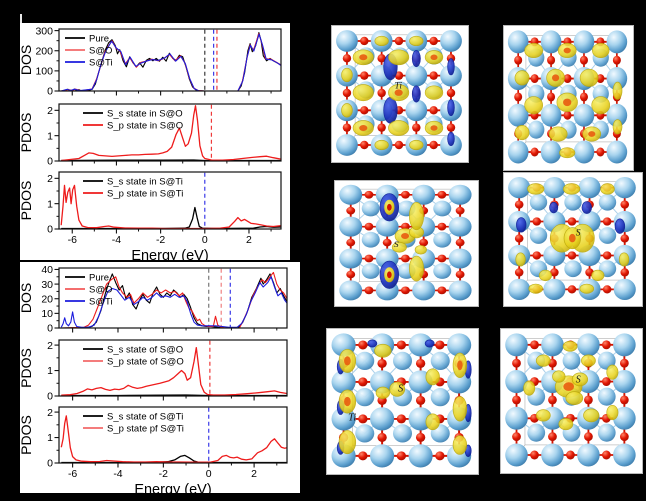 The image size is (646, 501). What do you see at coordinates (145, 361) in the screenshot?
I see `legend-label: S_p state of S@O` at bounding box center [145, 361].